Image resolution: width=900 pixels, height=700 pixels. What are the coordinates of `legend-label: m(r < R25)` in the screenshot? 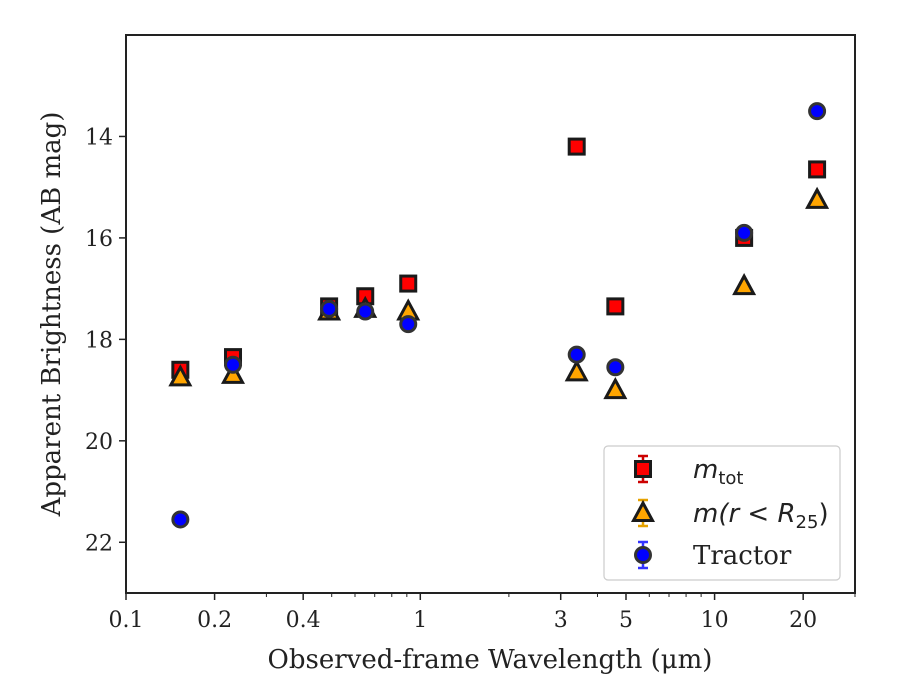 It's located at (761, 516).